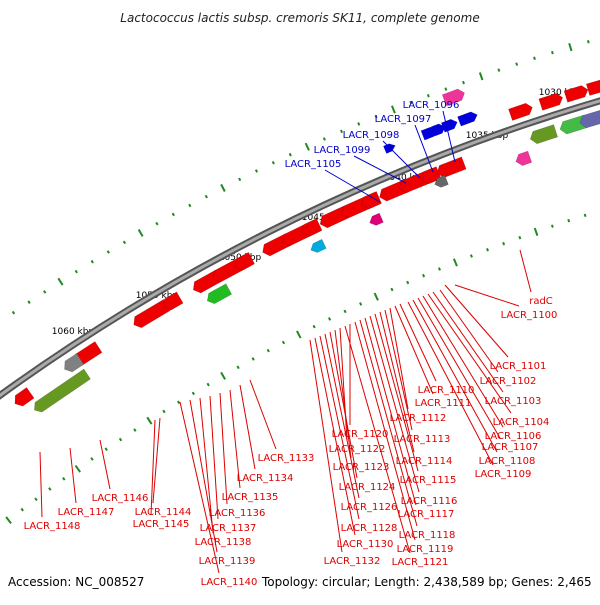 The height and width of the screenshot is (605, 600). What do you see at coordinates (360, 434) in the screenshot?
I see `gene-label-reverse: LACR_1120` at bounding box center [360, 434].